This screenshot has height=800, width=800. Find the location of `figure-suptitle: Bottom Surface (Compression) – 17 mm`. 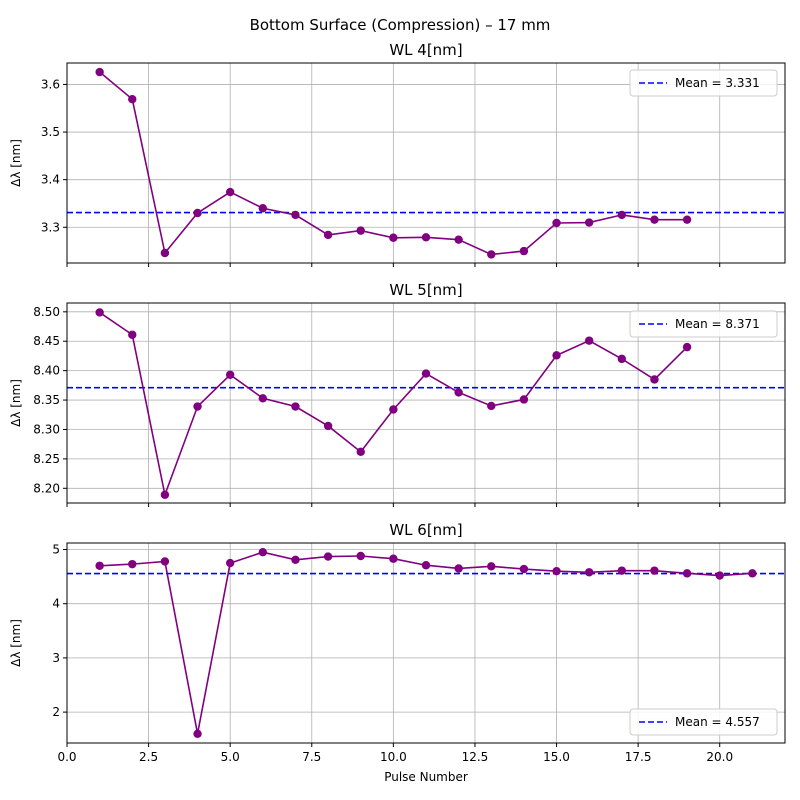

figure-suptitle: Bottom Surface (Compression) – 17 mm is located at coordinates (400, 25).